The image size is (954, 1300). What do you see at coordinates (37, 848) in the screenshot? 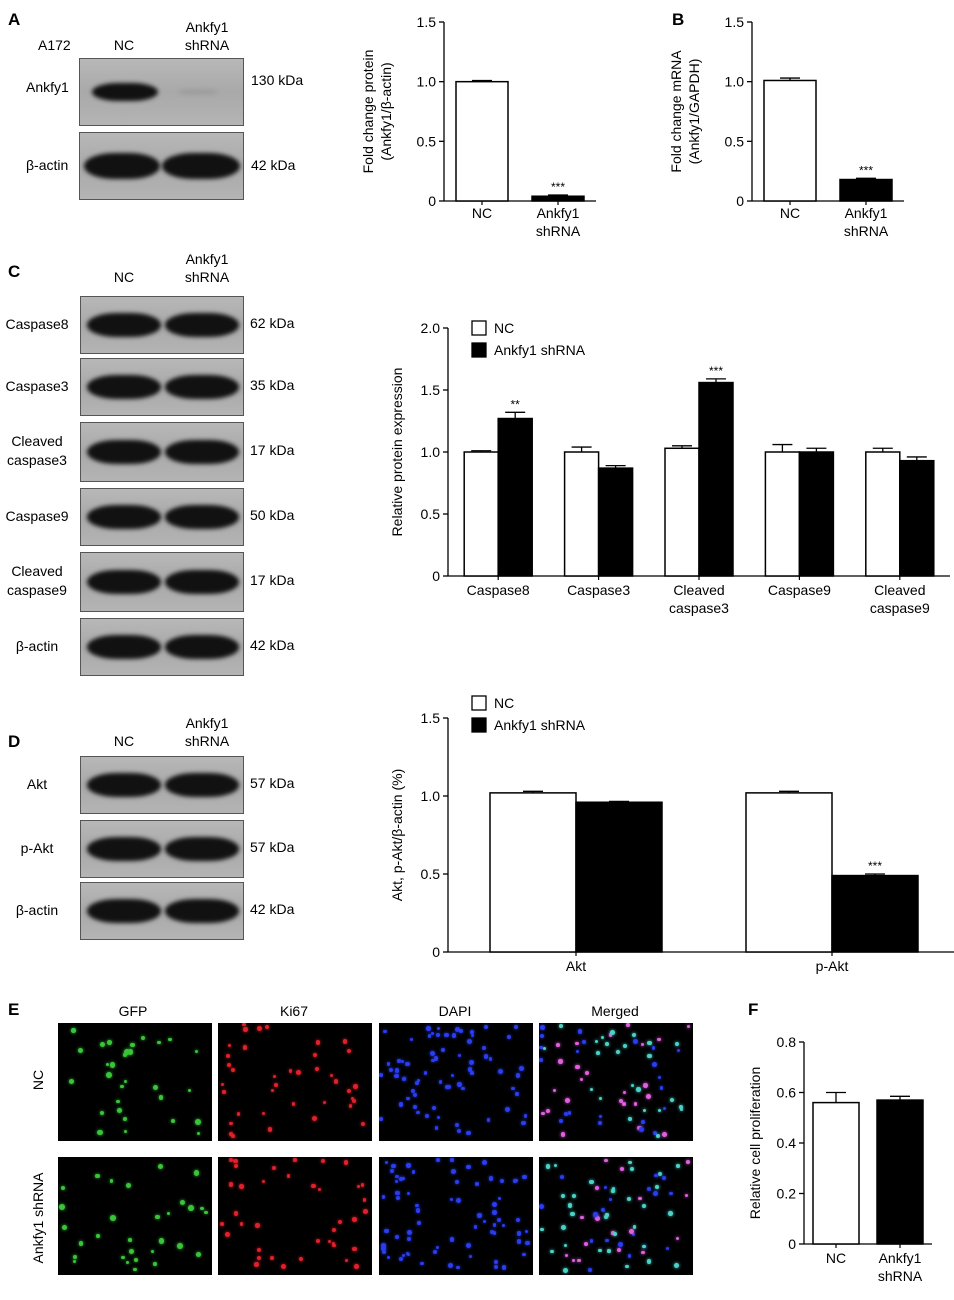
I see `blot-label: p-Akt` at bounding box center [37, 848].